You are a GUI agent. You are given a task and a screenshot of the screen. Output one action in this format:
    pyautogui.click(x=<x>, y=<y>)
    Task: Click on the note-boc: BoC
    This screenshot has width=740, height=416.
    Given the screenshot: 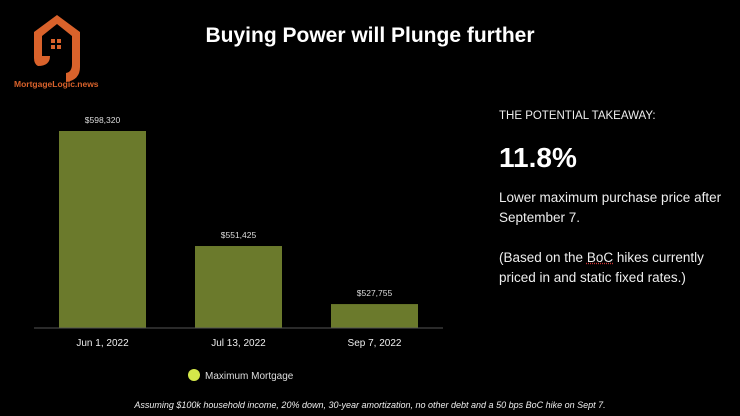 What is the action you would take?
    pyautogui.click(x=600, y=257)
    